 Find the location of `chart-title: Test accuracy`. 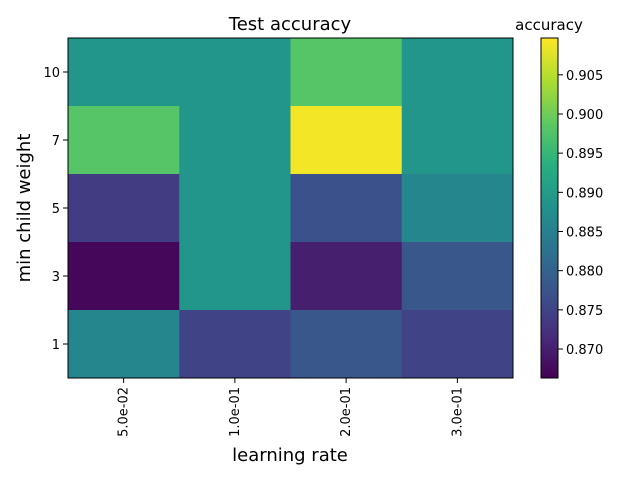

chart-title: Test accuracy is located at coordinates (290, 24).